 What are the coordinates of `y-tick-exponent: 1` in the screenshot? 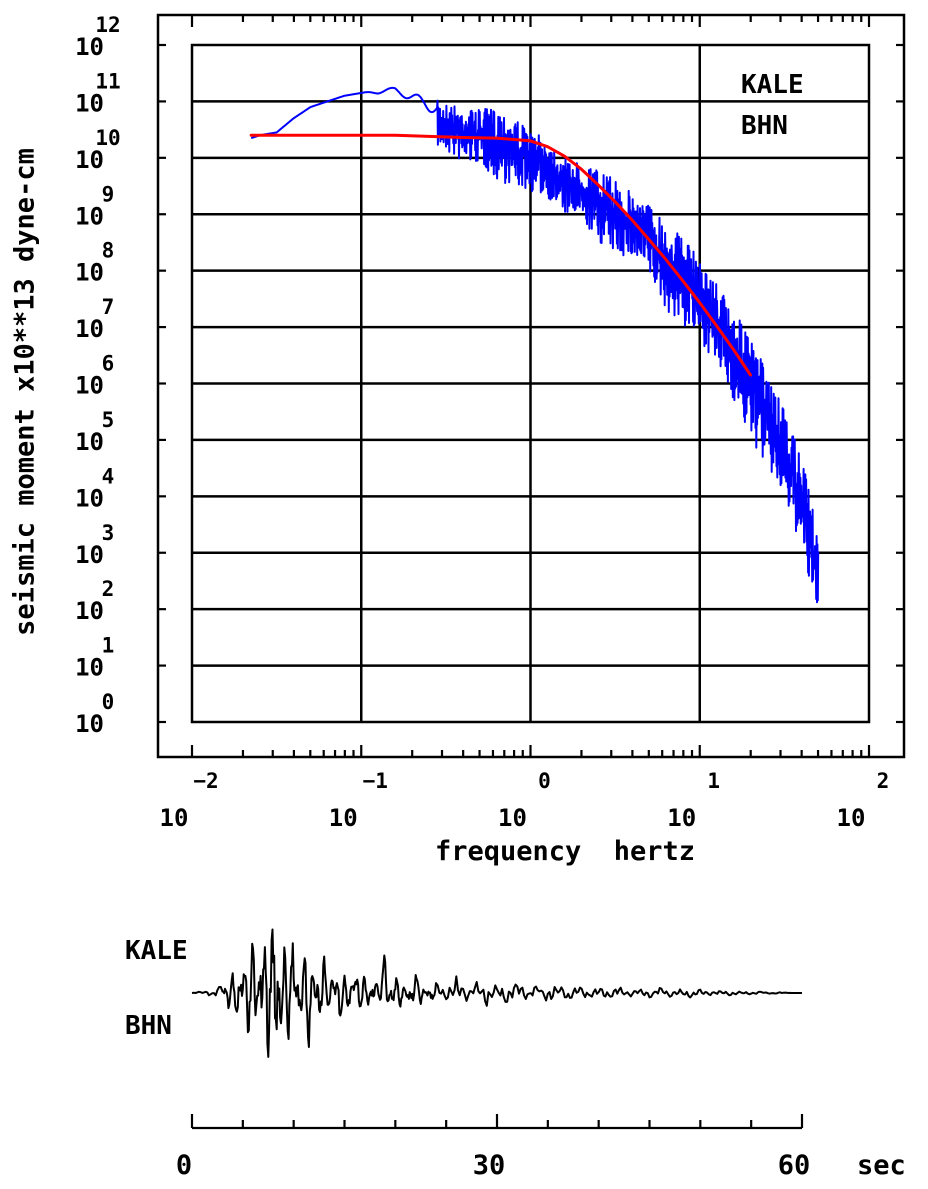 It's located at (108, 646).